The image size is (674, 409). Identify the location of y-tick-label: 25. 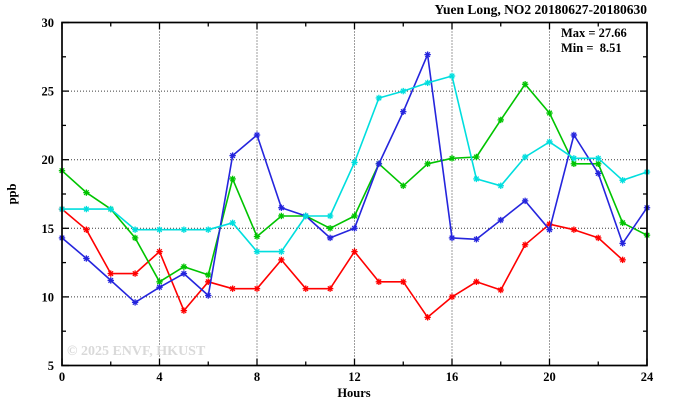
(48, 92).